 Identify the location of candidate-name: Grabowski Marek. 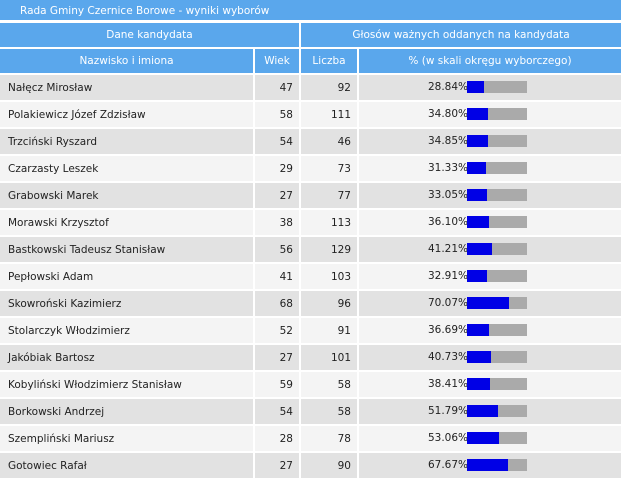
(126, 195).